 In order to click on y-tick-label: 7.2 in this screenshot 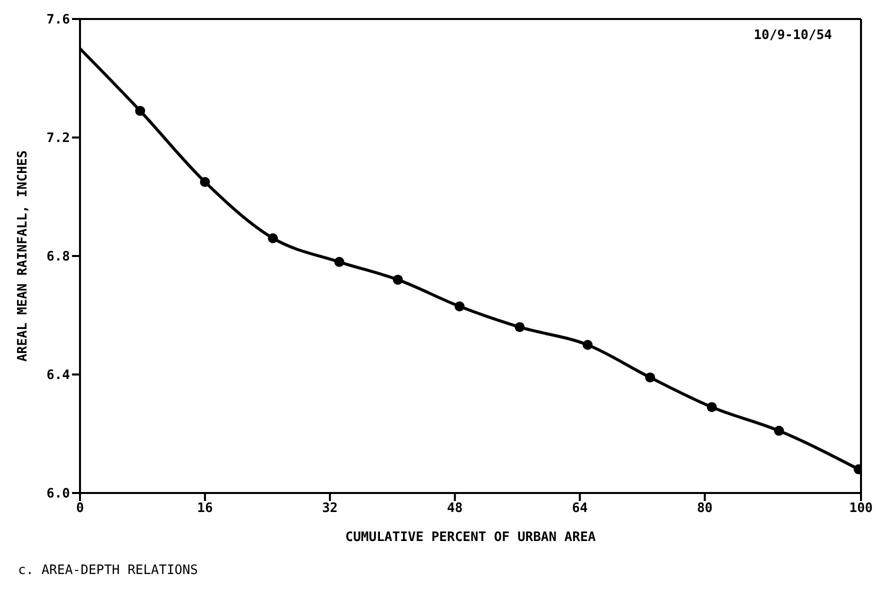, I will do `click(58, 138)`.